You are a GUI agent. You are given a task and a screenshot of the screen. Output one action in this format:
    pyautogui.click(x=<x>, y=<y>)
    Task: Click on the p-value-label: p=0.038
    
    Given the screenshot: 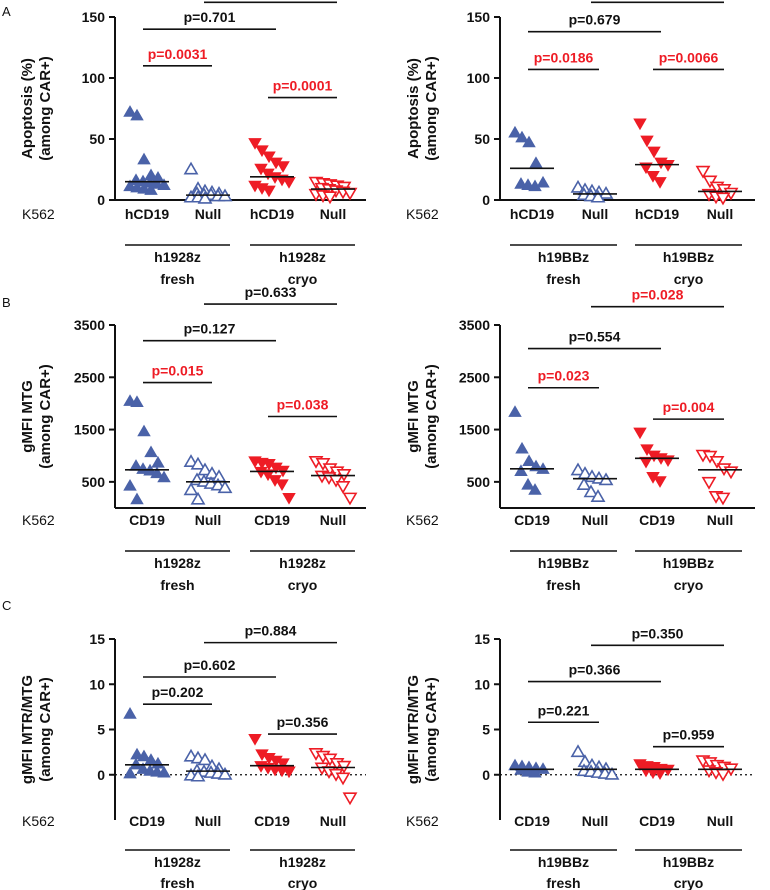 What is the action you would take?
    pyautogui.click(x=303, y=405)
    